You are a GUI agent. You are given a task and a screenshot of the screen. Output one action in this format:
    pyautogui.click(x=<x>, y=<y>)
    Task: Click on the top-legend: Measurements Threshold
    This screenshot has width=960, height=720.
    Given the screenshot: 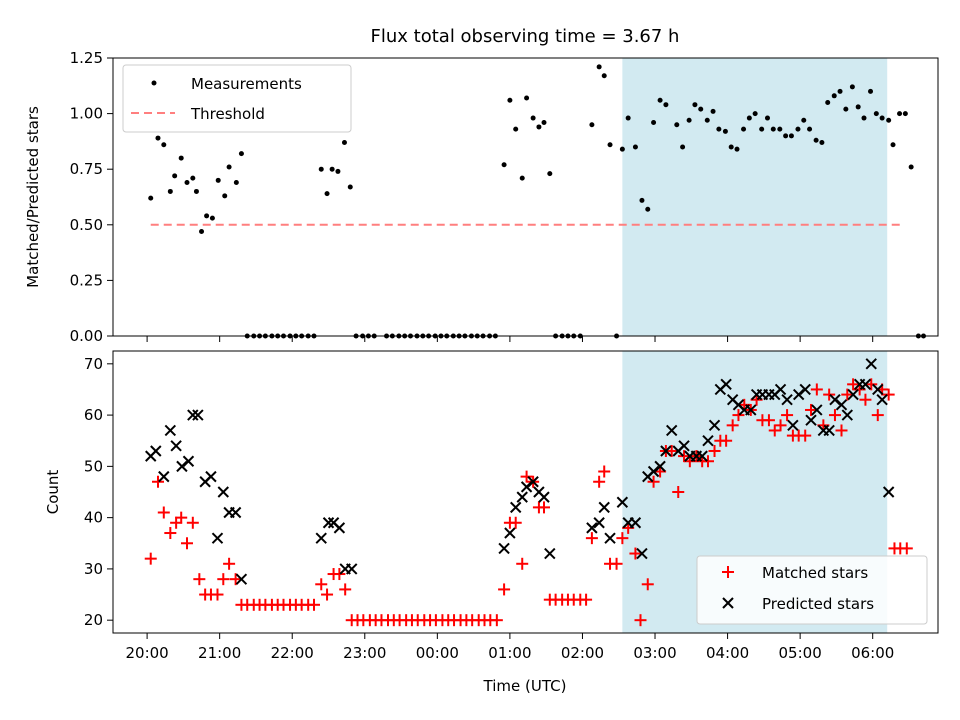 What is the action you would take?
    pyautogui.click(x=237, y=98)
    